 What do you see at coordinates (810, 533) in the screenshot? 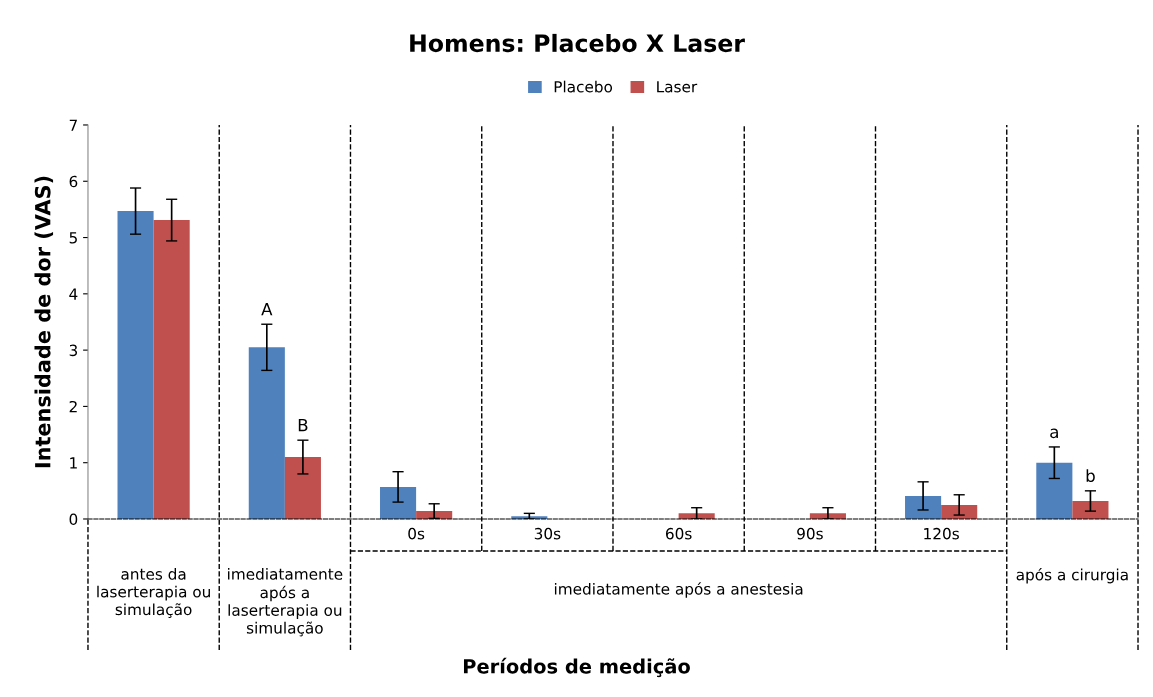
I see `x-tick-label: 90s` at bounding box center [810, 533].